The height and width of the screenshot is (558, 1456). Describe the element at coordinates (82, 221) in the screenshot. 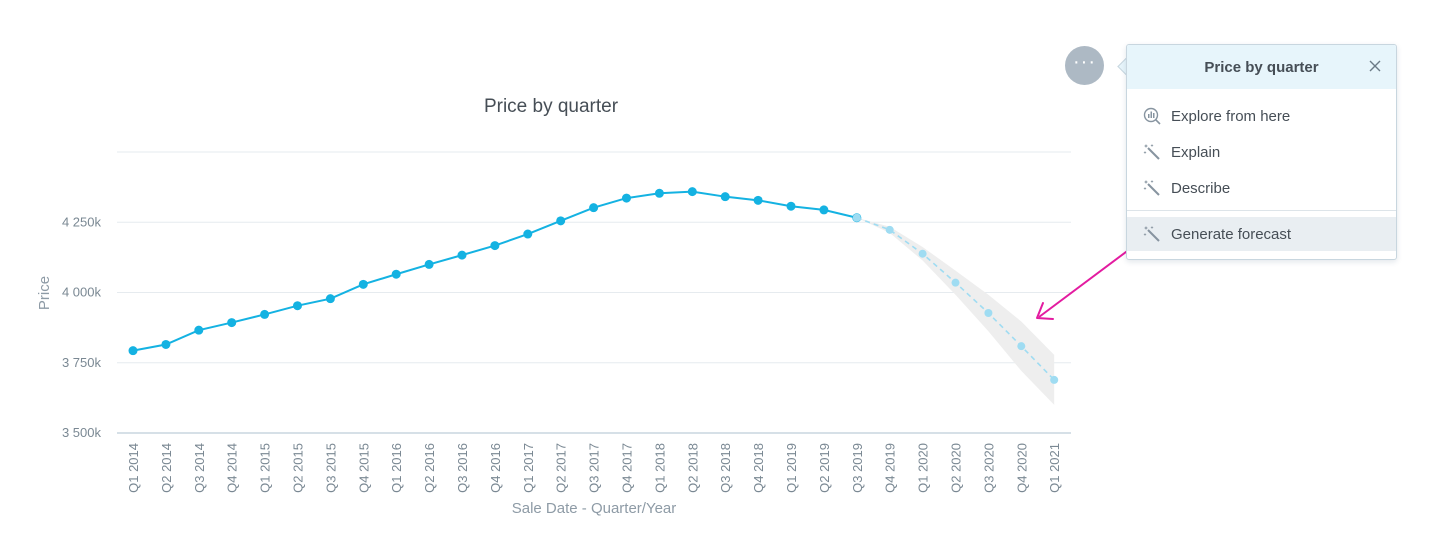

I see `y-tick-label: 4 250k` at that location.